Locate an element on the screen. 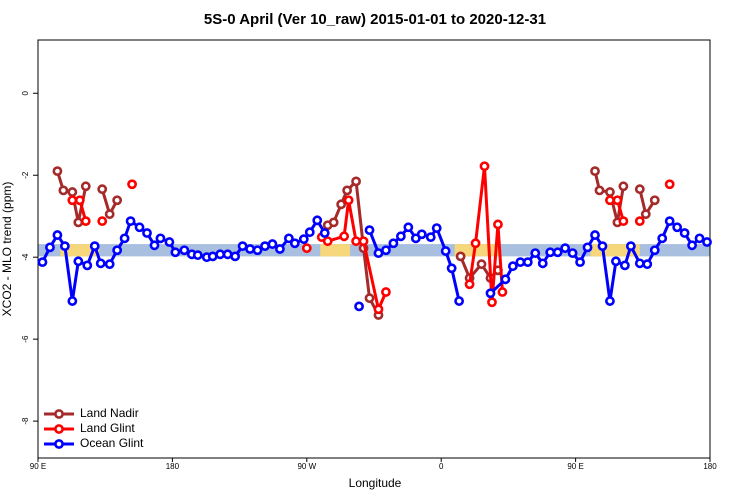 The image size is (750, 500). x-tick-label: 180 is located at coordinates (710, 466).